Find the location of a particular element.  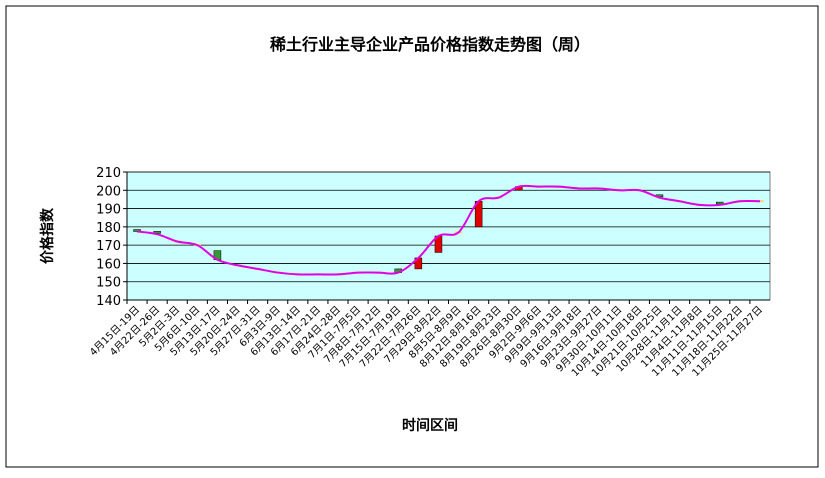

y-tick-label: 190 is located at coordinates (108, 210).